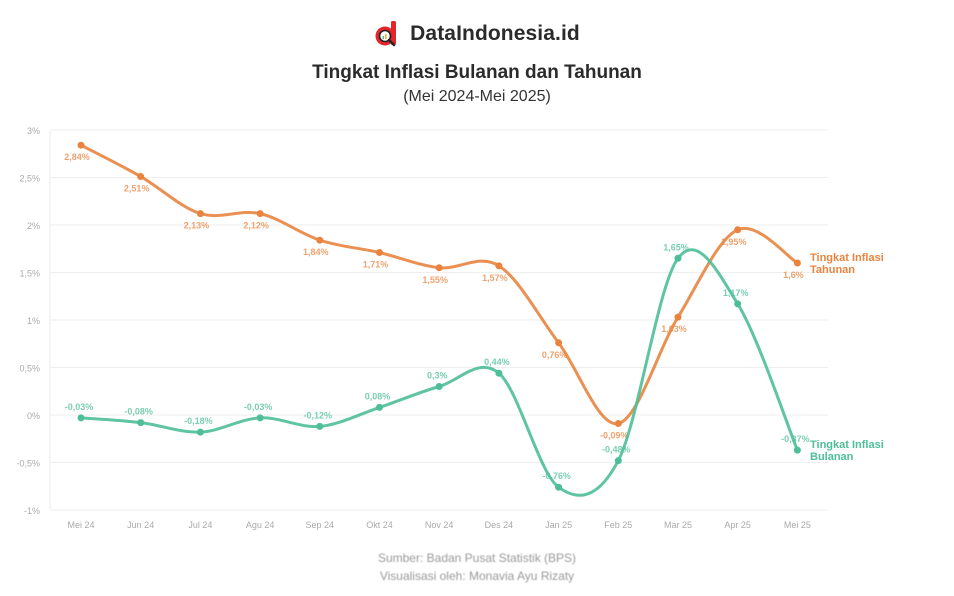 The image size is (954, 596). What do you see at coordinates (80, 525) in the screenshot?
I see `x-tick-label: Mei 24` at bounding box center [80, 525].